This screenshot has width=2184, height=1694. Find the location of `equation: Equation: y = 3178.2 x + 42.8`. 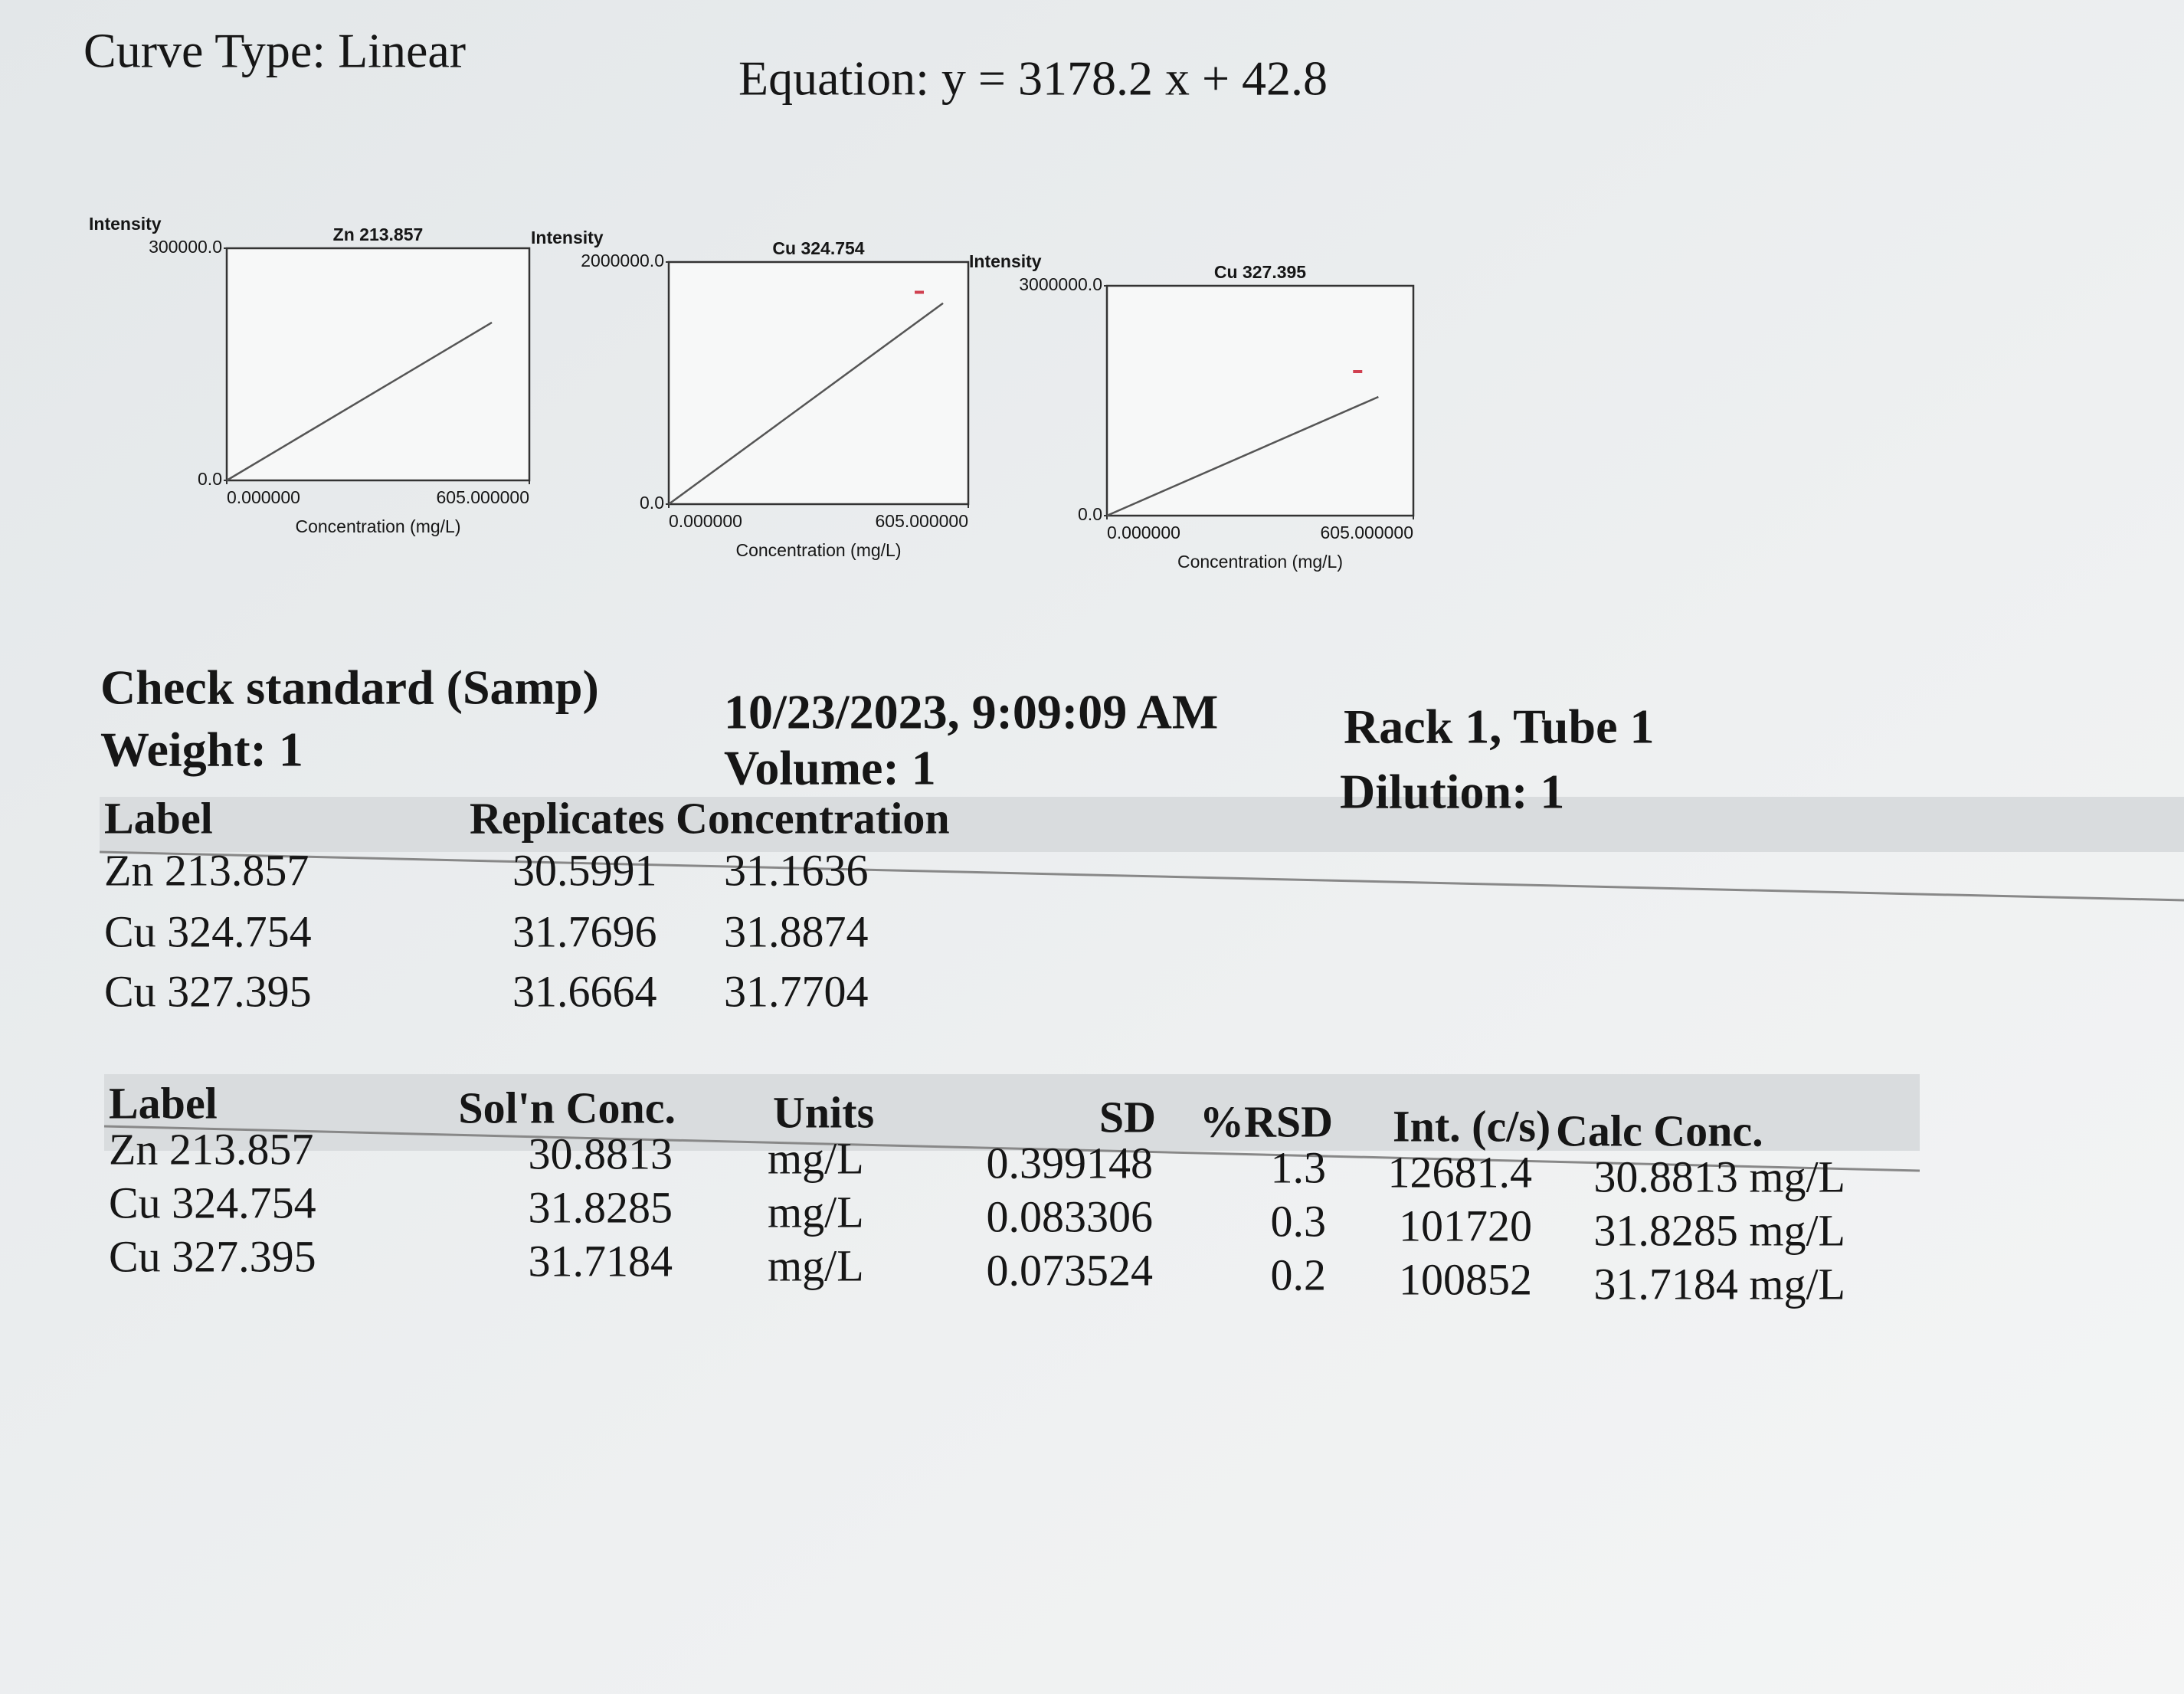

equation: Equation: y = 3178.2 x + 42.8 is located at coordinates (1033, 78).